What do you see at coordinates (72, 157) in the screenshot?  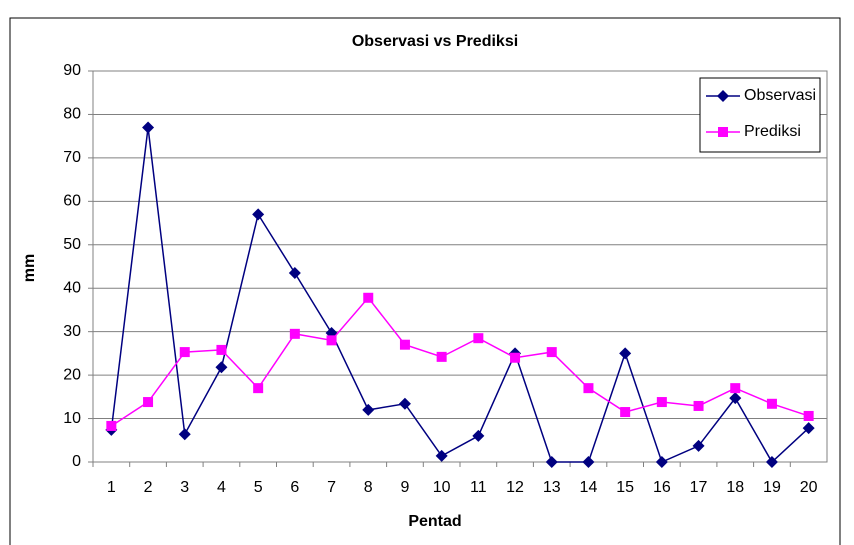 I see `y-tick-label: 70` at bounding box center [72, 157].